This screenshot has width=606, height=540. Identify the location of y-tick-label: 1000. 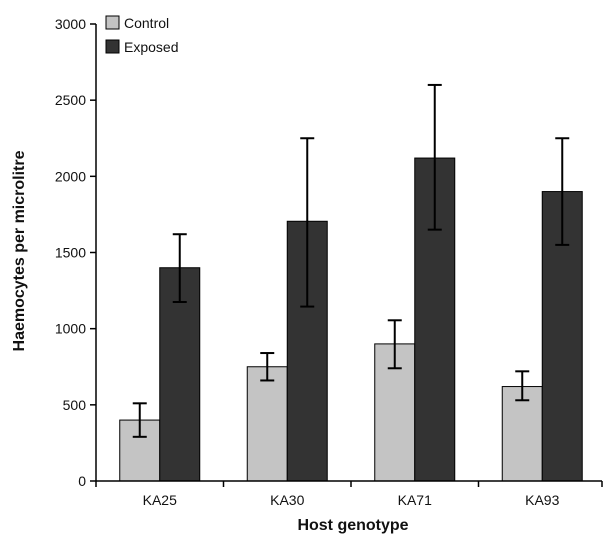
(70, 329).